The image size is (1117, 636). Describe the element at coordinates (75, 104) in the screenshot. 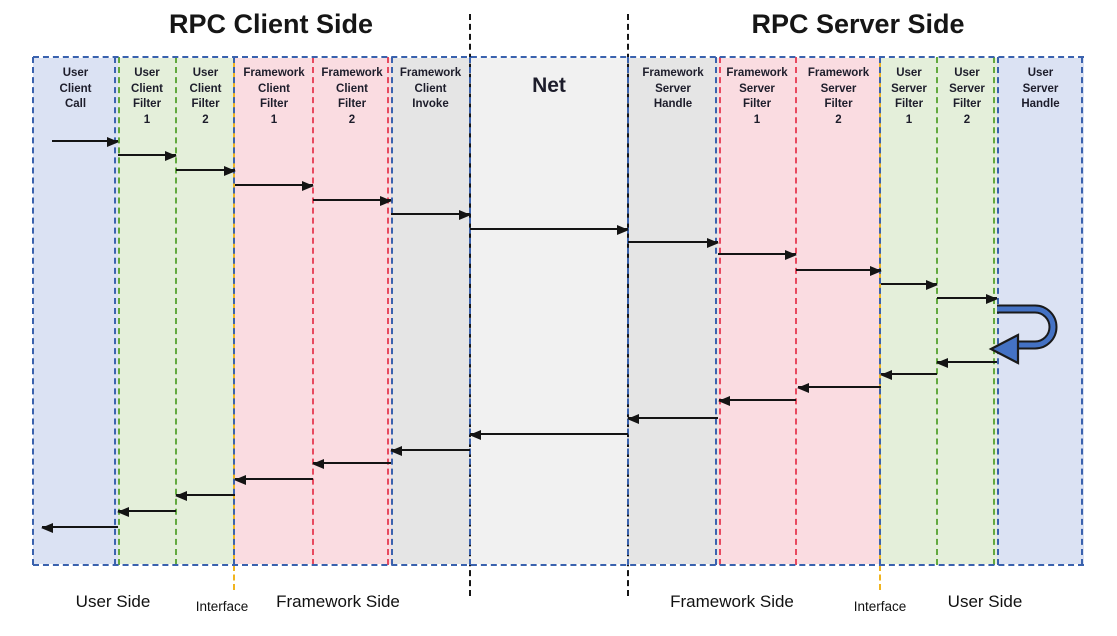

I see `lane-label-line: Call` at that location.